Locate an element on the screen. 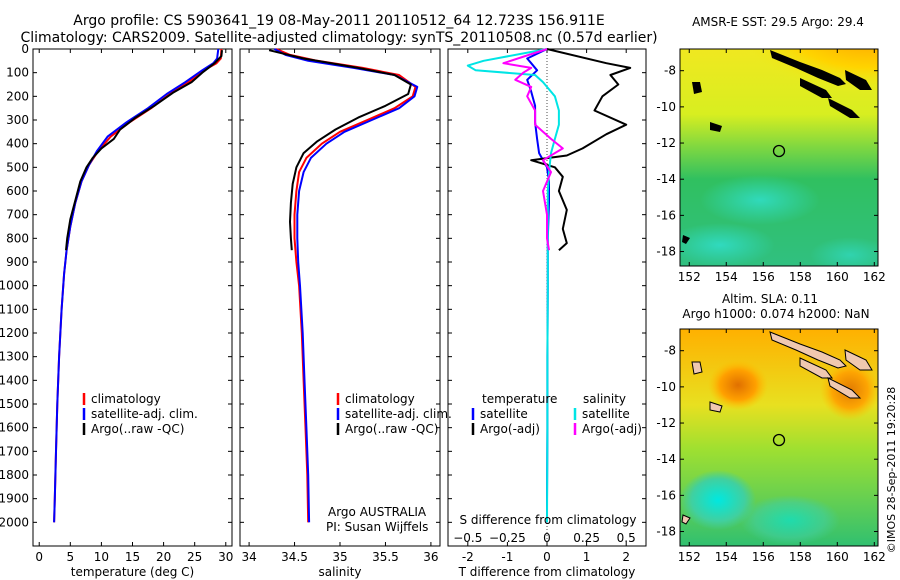 The width and height of the screenshot is (900, 580). x-axis-label: salinity is located at coordinates (339, 572).